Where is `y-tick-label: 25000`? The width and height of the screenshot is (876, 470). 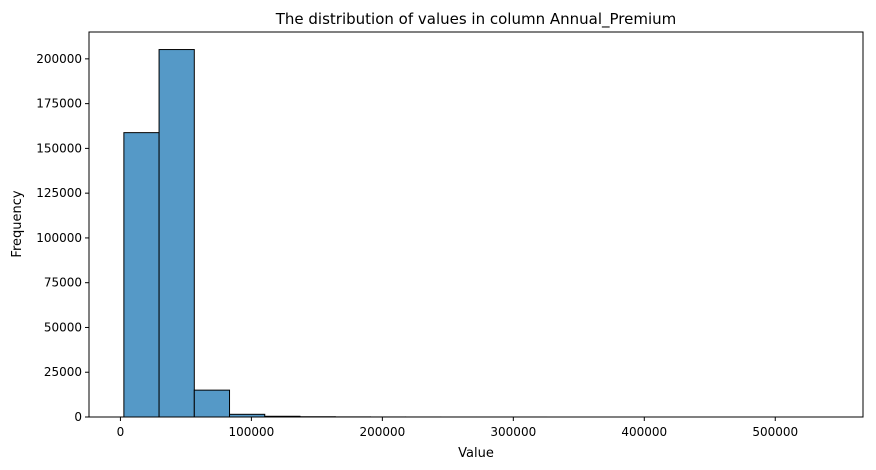
y-tick-label: 25000 is located at coordinates (63, 372).